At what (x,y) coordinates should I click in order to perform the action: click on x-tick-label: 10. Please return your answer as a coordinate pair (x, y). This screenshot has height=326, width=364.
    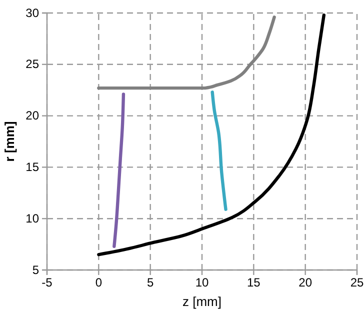
    Looking at the image, I should click on (202, 283).